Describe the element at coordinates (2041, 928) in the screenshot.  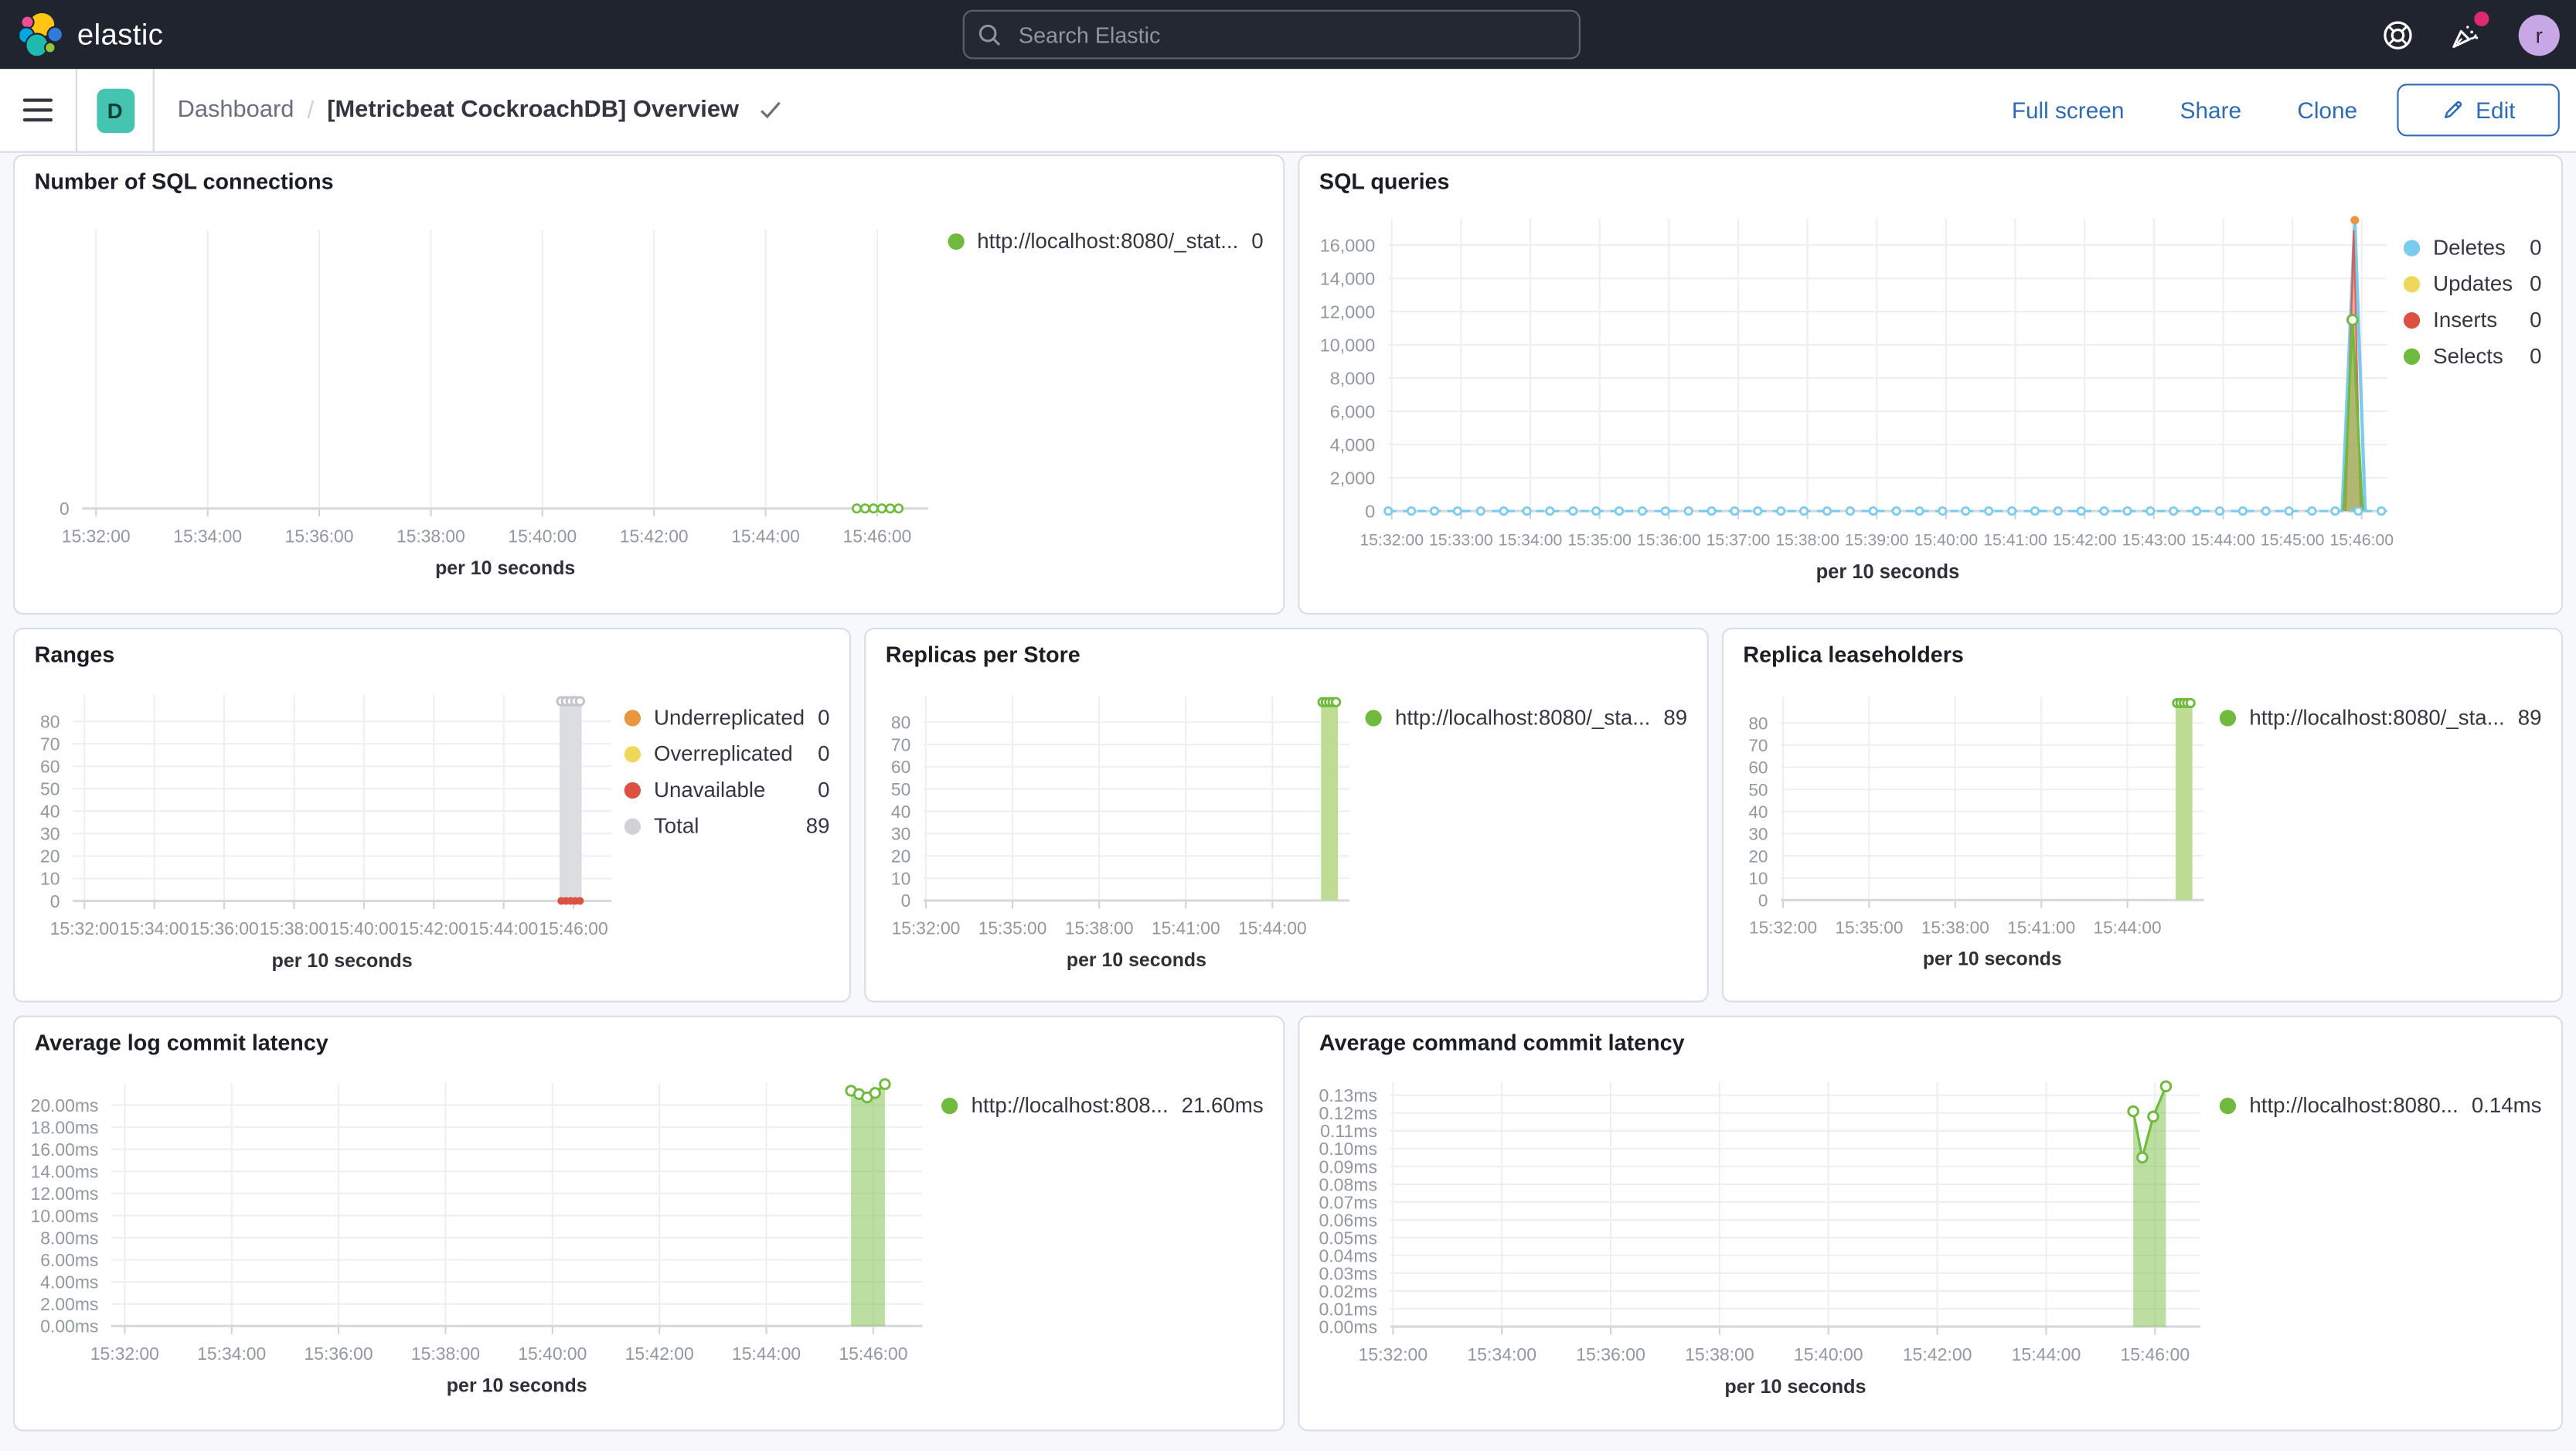
I see `svg-text: 15:41:00` at that location.